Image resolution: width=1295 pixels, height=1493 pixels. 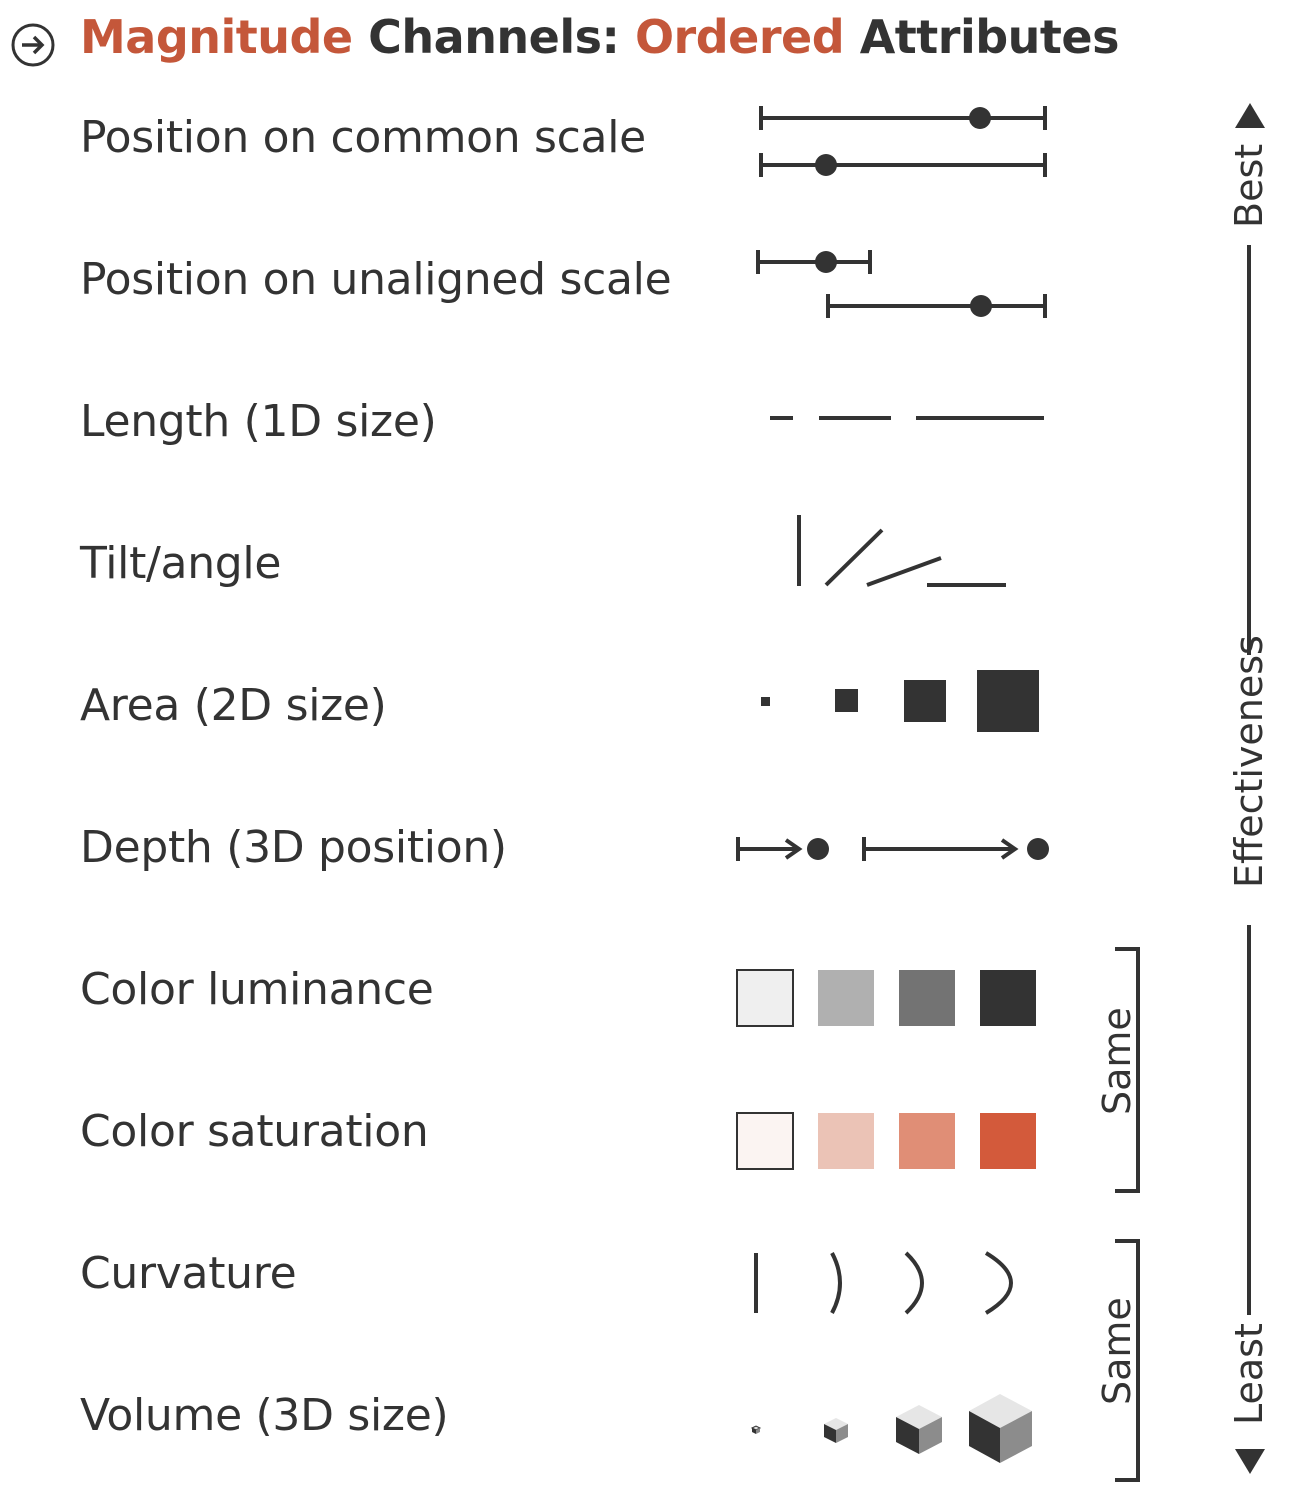 I want to click on tilt-glyph, so click(x=901, y=551).